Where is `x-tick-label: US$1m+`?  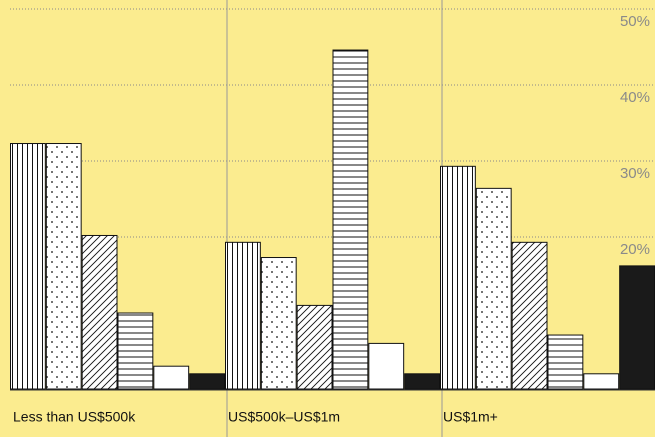 x-tick-label: US$1m+ is located at coordinates (470, 417).